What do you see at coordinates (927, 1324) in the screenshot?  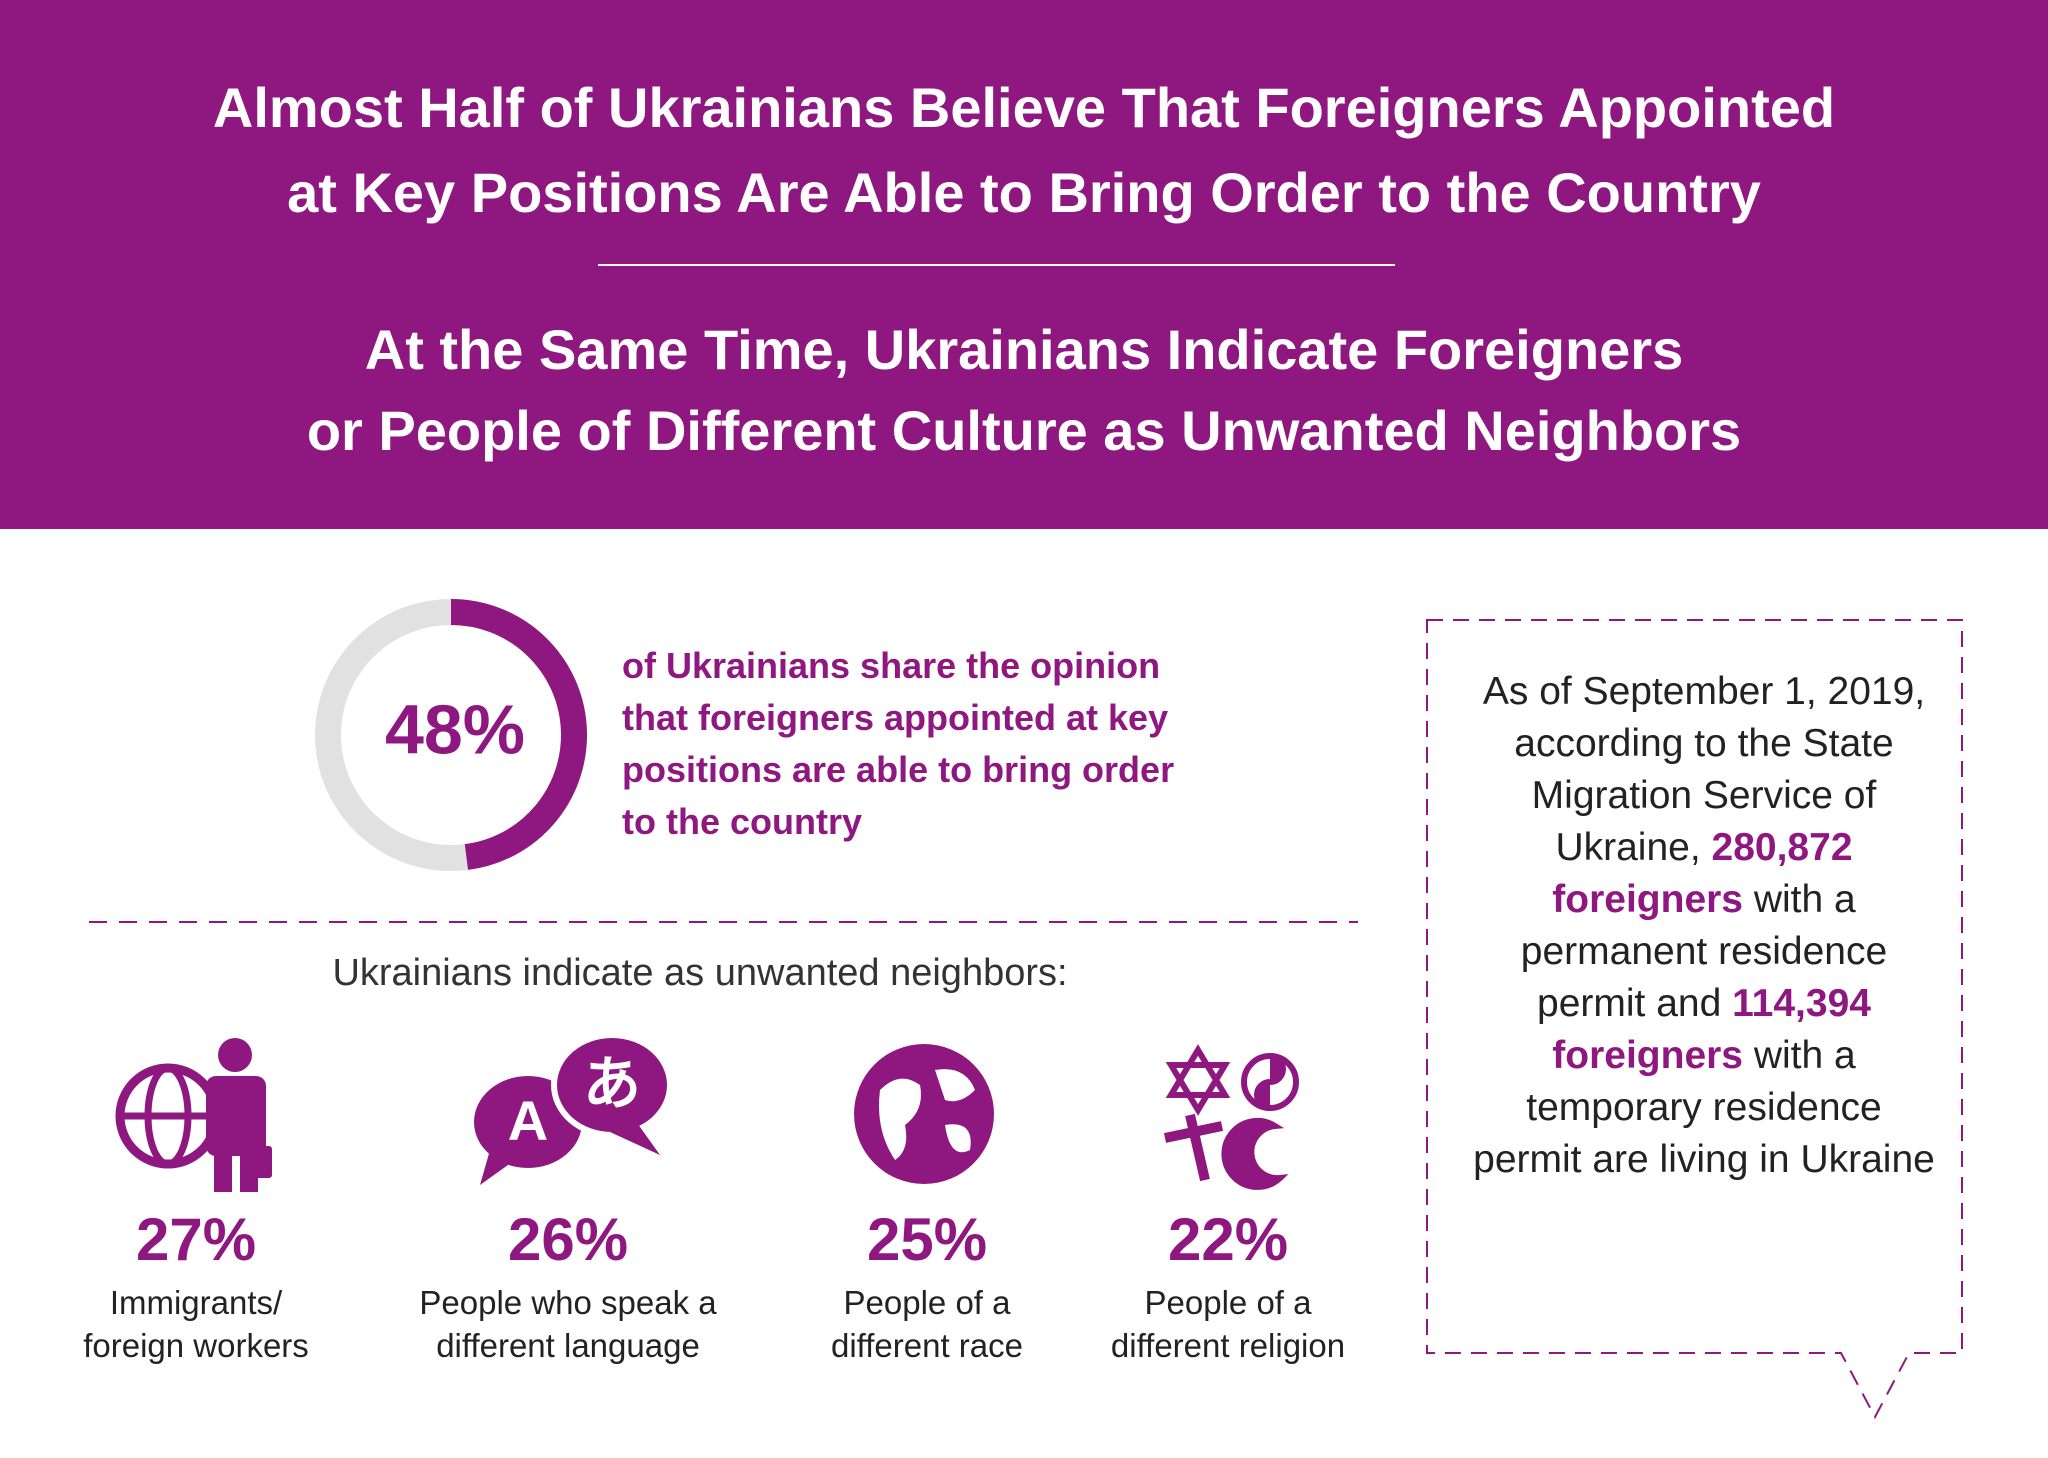 I see `item-label: People of a different race` at bounding box center [927, 1324].